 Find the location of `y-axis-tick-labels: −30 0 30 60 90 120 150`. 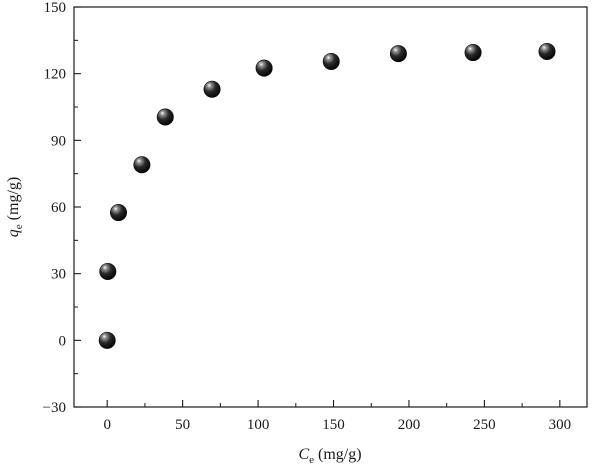

y-axis-tick-labels: −30 0 30 60 90 120 150 is located at coordinates (54, 208).